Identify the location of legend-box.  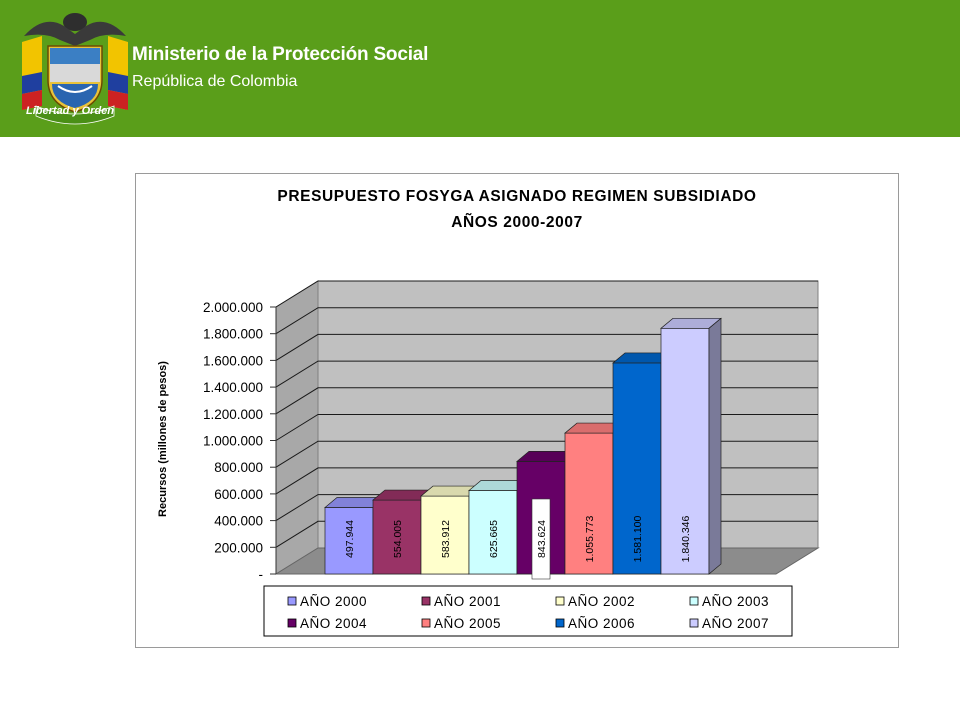
(528, 611).